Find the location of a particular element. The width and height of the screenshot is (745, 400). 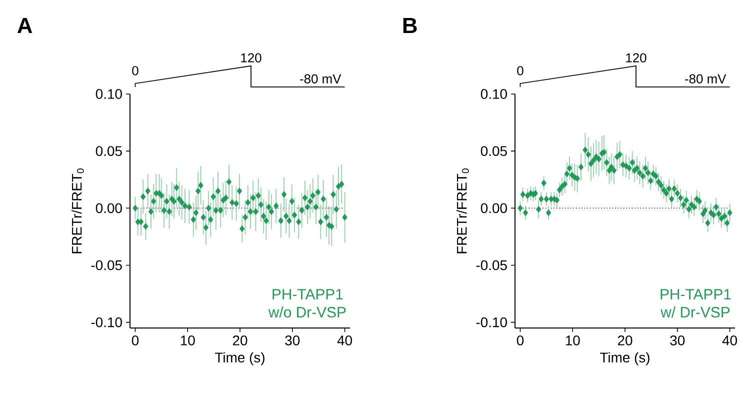

chart-title: A is located at coordinates (24, 26).